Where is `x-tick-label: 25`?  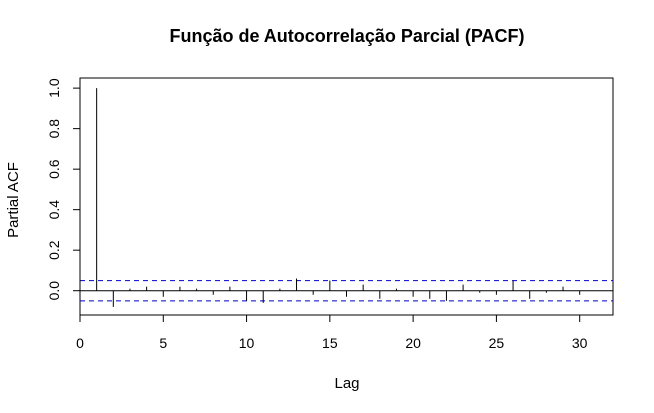 x-tick-label: 25 is located at coordinates (497, 343).